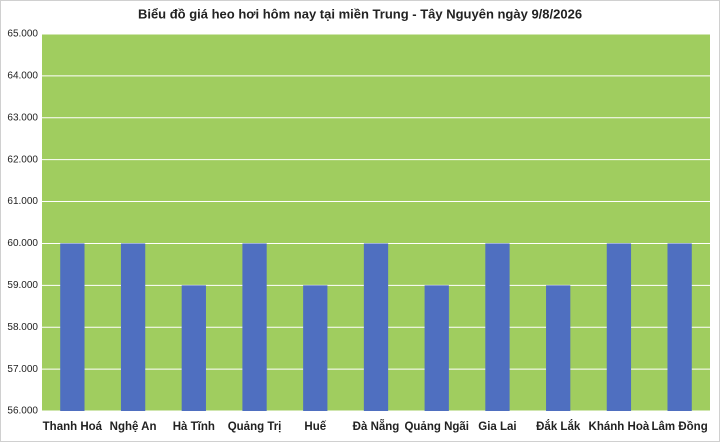 This screenshot has height=442, width=720. What do you see at coordinates (22, 76) in the screenshot?
I see `y-tick-label: 64.000` at bounding box center [22, 76].